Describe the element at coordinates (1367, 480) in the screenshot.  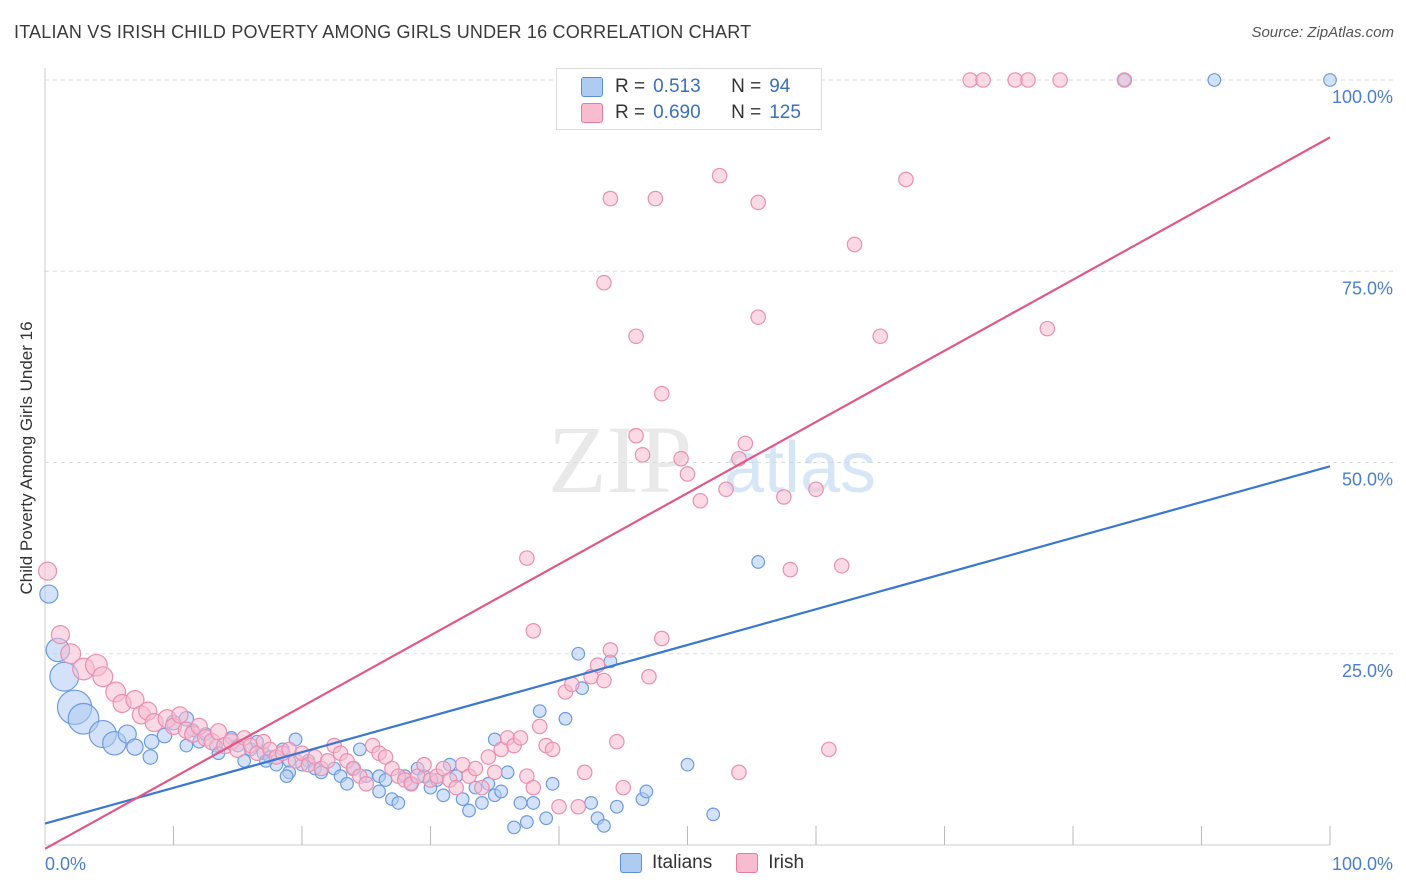
I see `y-tick-label: 50.0%` at that location.